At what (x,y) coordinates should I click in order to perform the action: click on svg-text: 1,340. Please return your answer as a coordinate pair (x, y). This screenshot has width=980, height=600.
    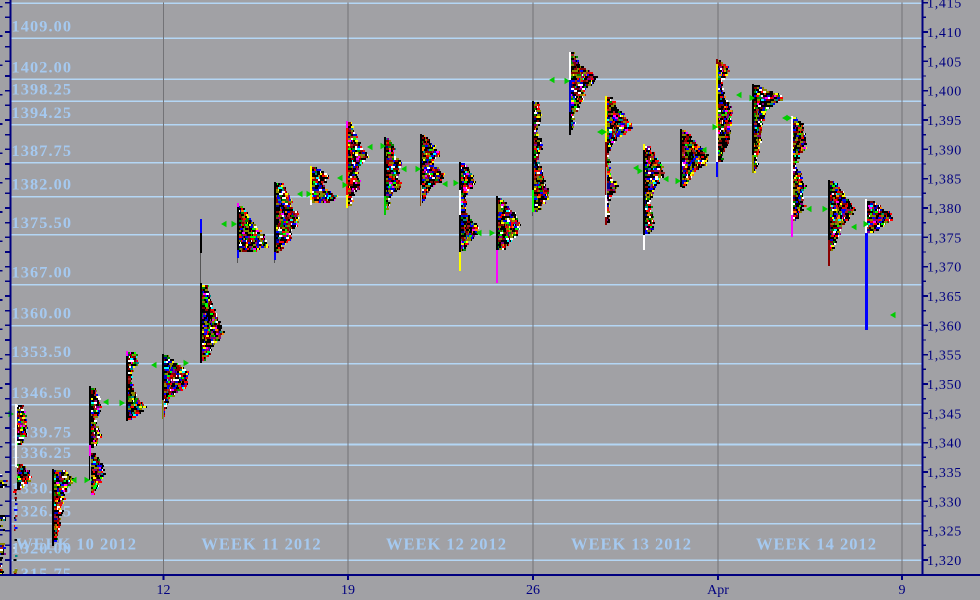
    Looking at the image, I should click on (944, 444).